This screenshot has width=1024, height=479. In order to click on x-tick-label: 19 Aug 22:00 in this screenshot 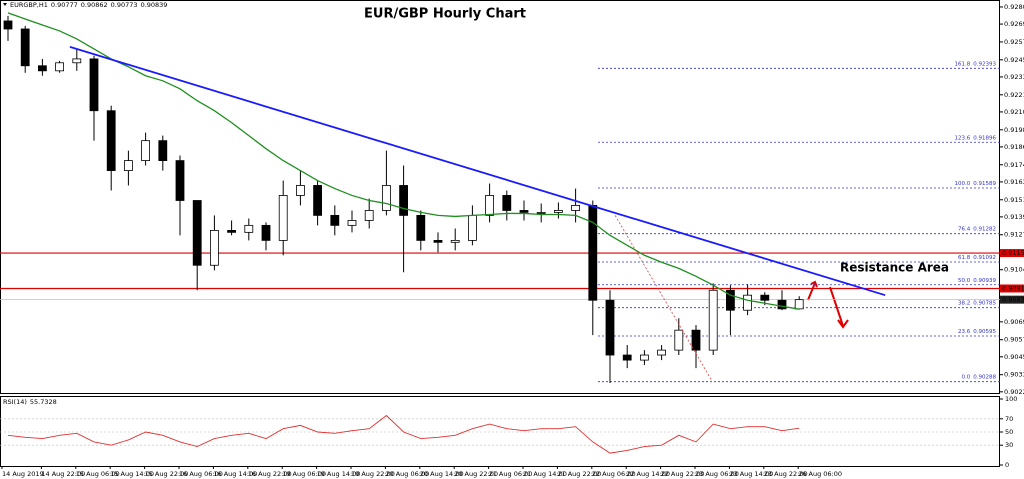, I will do `click(373, 474)`.